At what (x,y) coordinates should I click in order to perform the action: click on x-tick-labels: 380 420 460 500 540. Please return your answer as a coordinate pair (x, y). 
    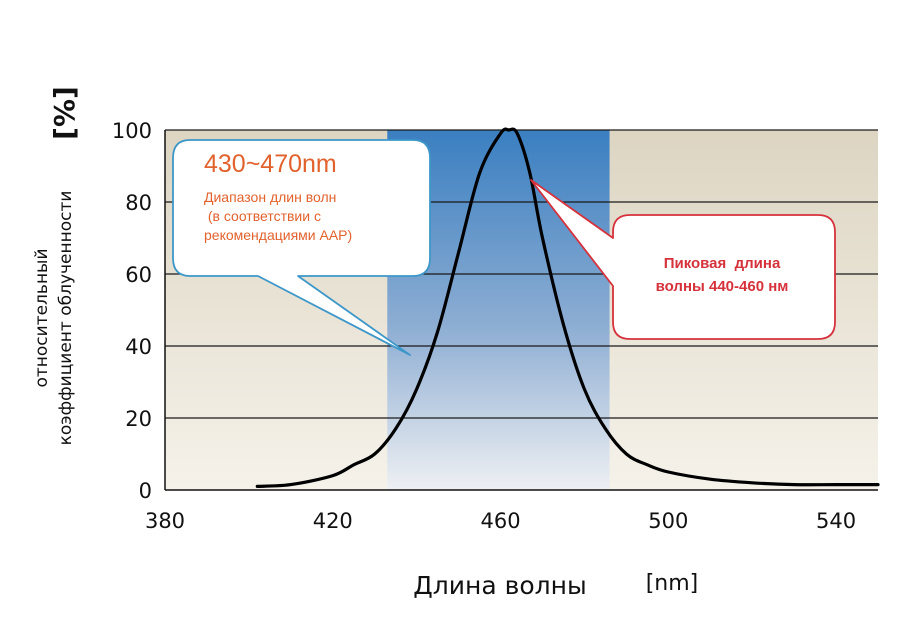
    Looking at the image, I should click on (500, 521).